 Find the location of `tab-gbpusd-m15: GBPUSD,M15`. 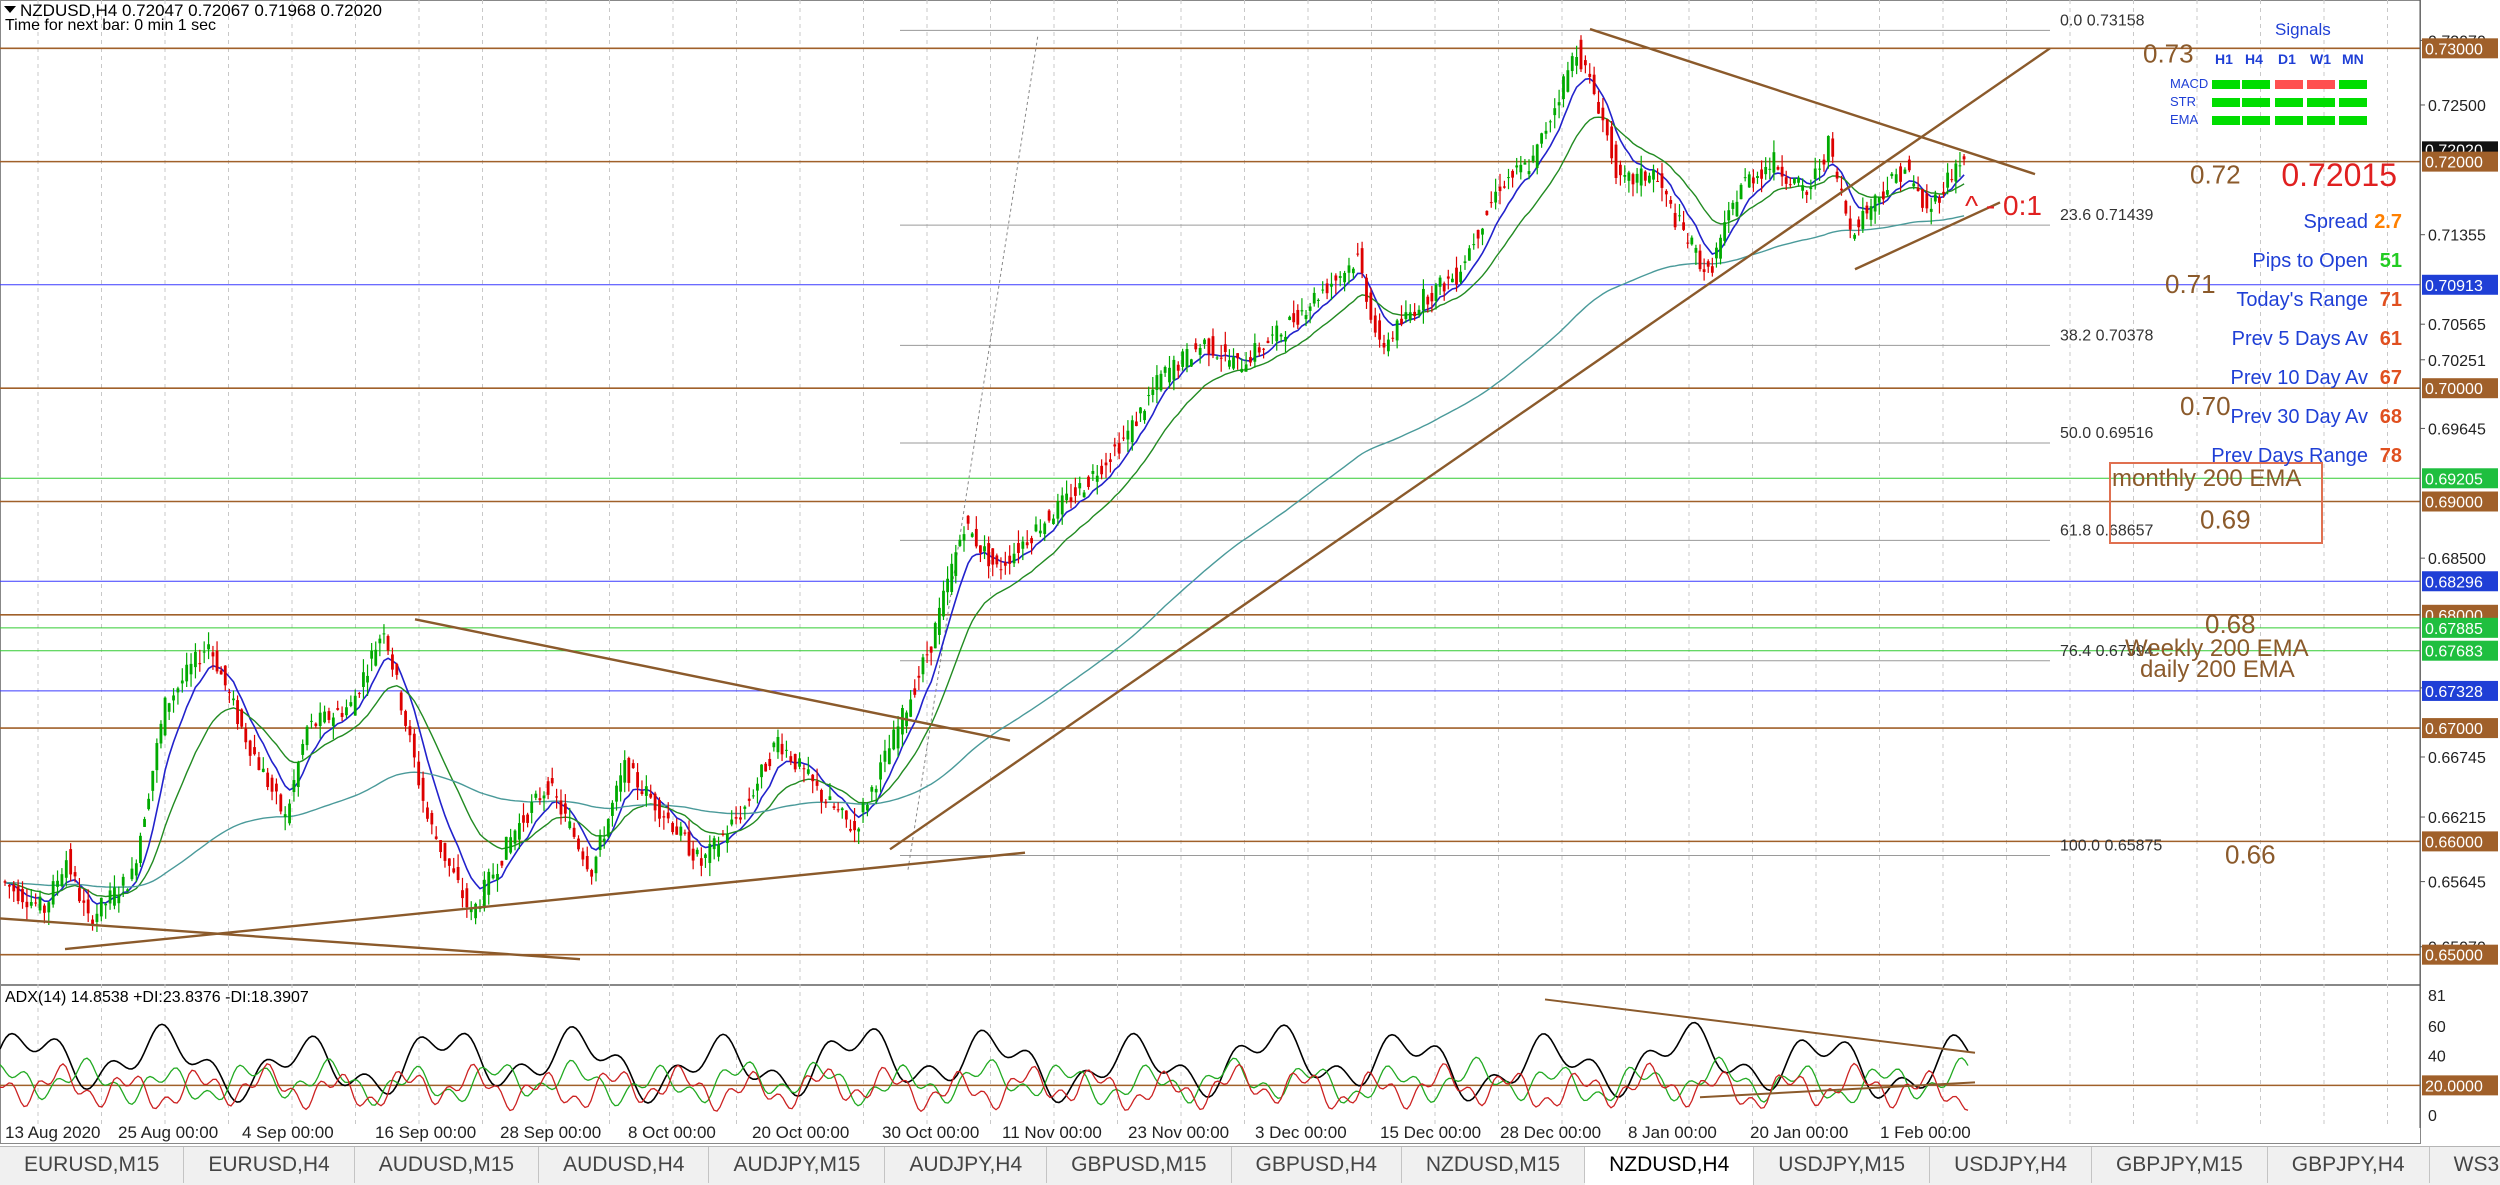

tab-gbpusd-m15: GBPUSD,M15 is located at coordinates (1139, 1165).